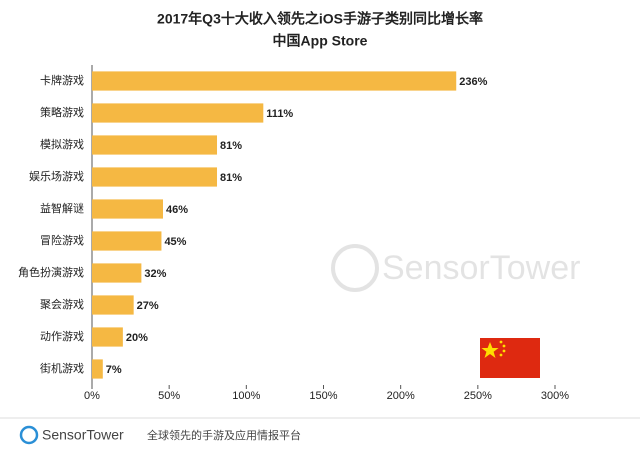  Describe the element at coordinates (169, 396) in the screenshot. I see `x-tick-label: 50%` at that location.